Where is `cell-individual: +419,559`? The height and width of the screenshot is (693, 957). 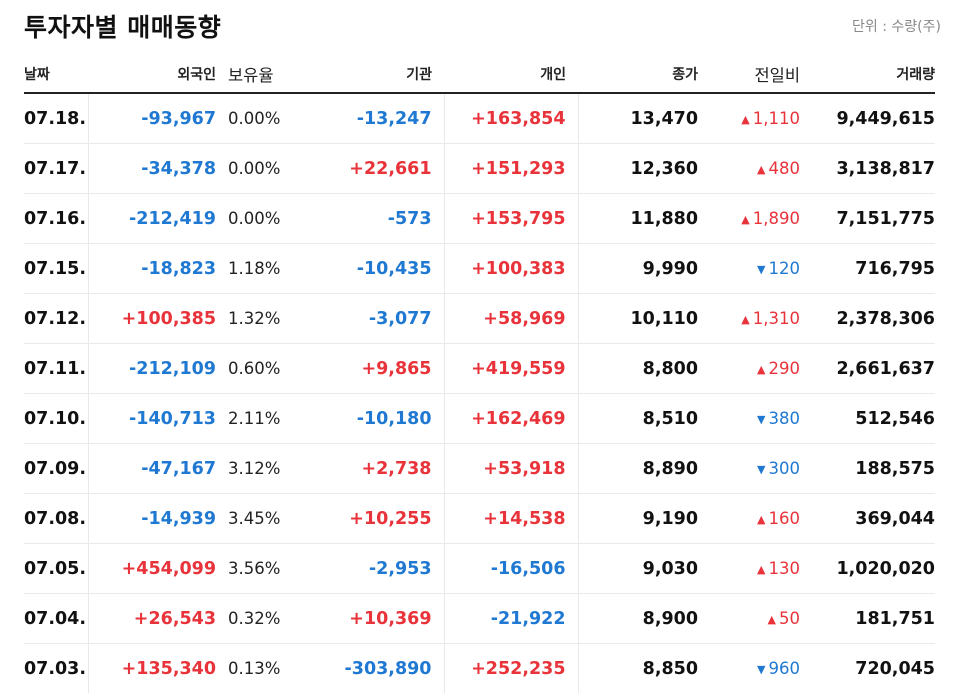 cell-individual: +419,559 is located at coordinates (511, 369).